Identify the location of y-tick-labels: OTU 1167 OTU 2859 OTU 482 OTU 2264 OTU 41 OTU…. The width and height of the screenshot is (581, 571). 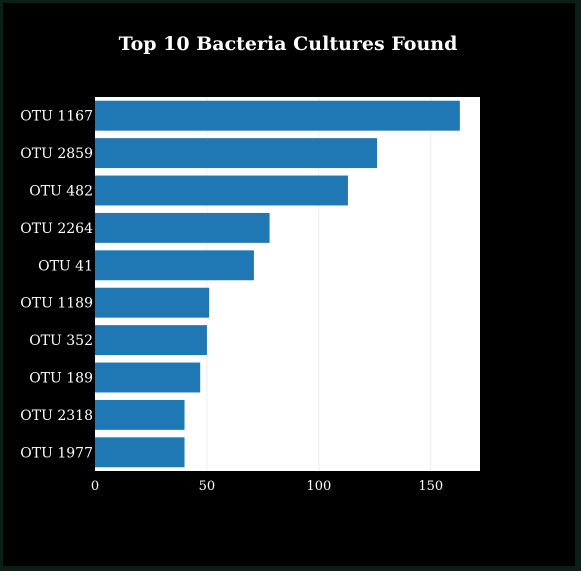
(56, 285).